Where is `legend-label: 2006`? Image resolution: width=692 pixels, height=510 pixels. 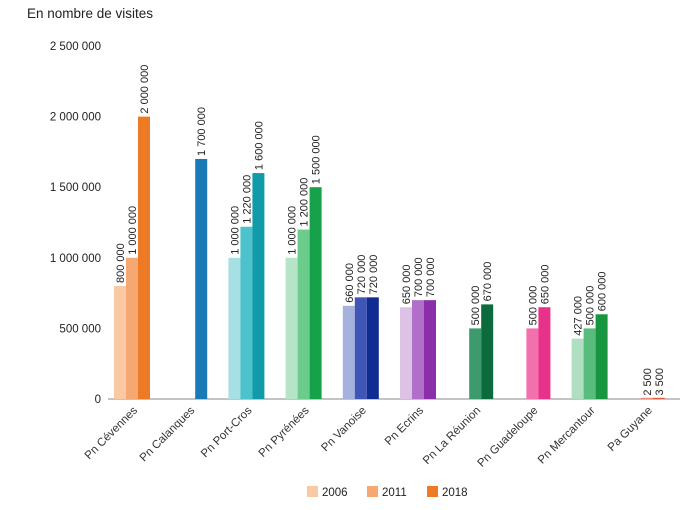 legend-label: 2006 is located at coordinates (335, 493).